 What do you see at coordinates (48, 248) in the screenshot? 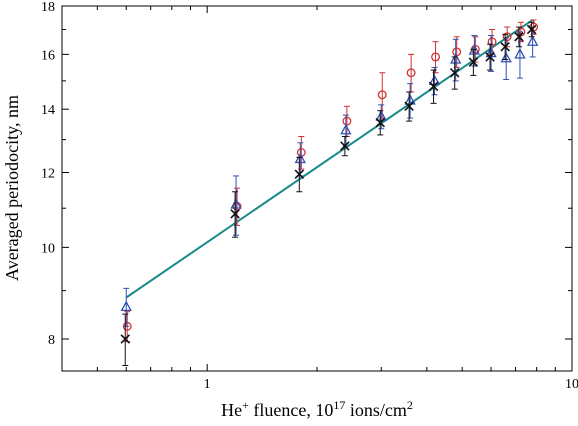
I see `y-tick-label: 10` at bounding box center [48, 248].